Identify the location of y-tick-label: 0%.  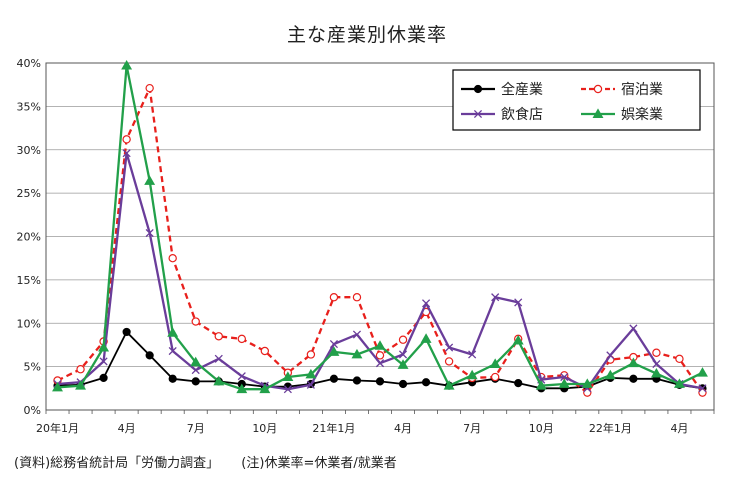
(32, 410).